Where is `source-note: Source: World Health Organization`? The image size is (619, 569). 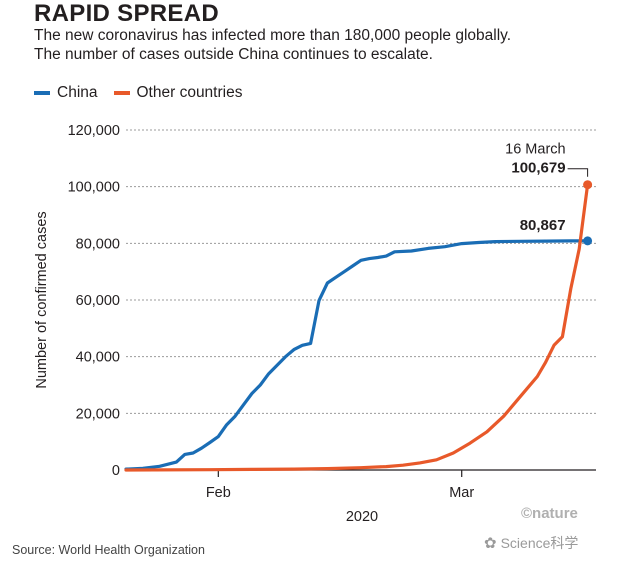 source-note: Source: World Health Organization is located at coordinates (108, 550).